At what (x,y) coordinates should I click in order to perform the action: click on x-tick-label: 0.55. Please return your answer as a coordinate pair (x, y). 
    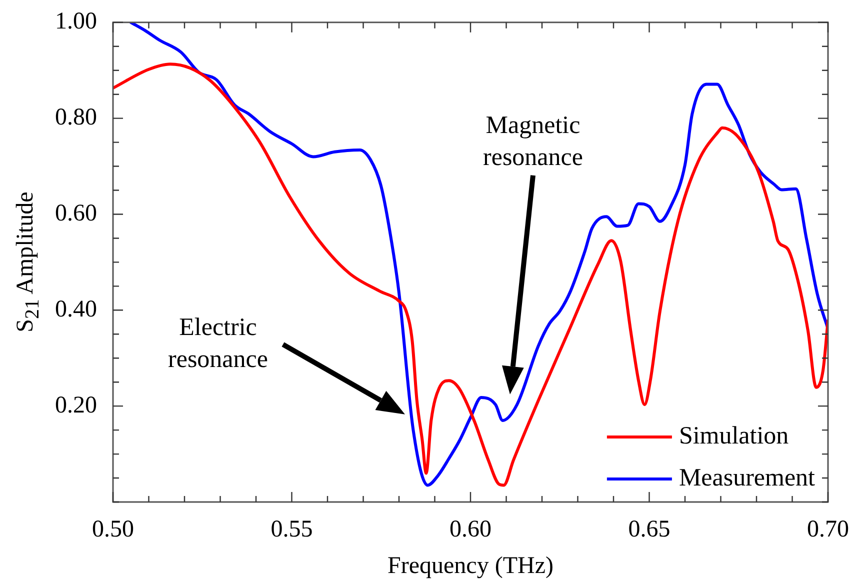
    Looking at the image, I should click on (291, 529).